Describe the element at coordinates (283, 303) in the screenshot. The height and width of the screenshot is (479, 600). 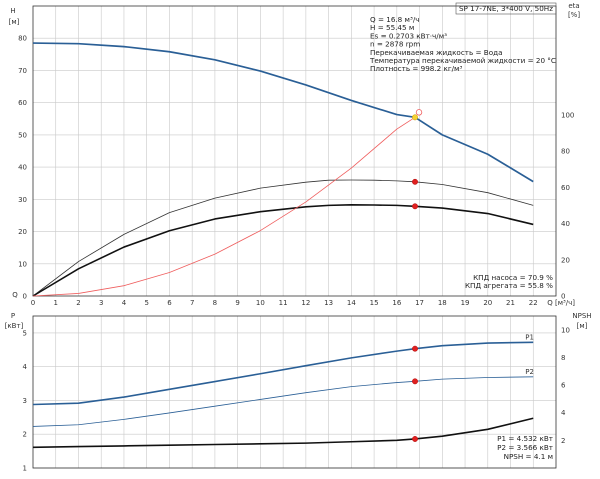
I see `top-x-tick-label: 11` at that location.